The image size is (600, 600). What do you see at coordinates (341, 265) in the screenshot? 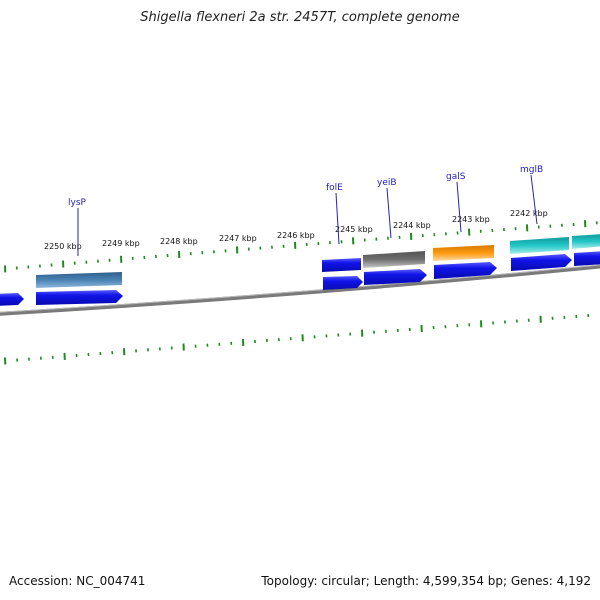
I see `feature-bar-blue` at bounding box center [341, 265].